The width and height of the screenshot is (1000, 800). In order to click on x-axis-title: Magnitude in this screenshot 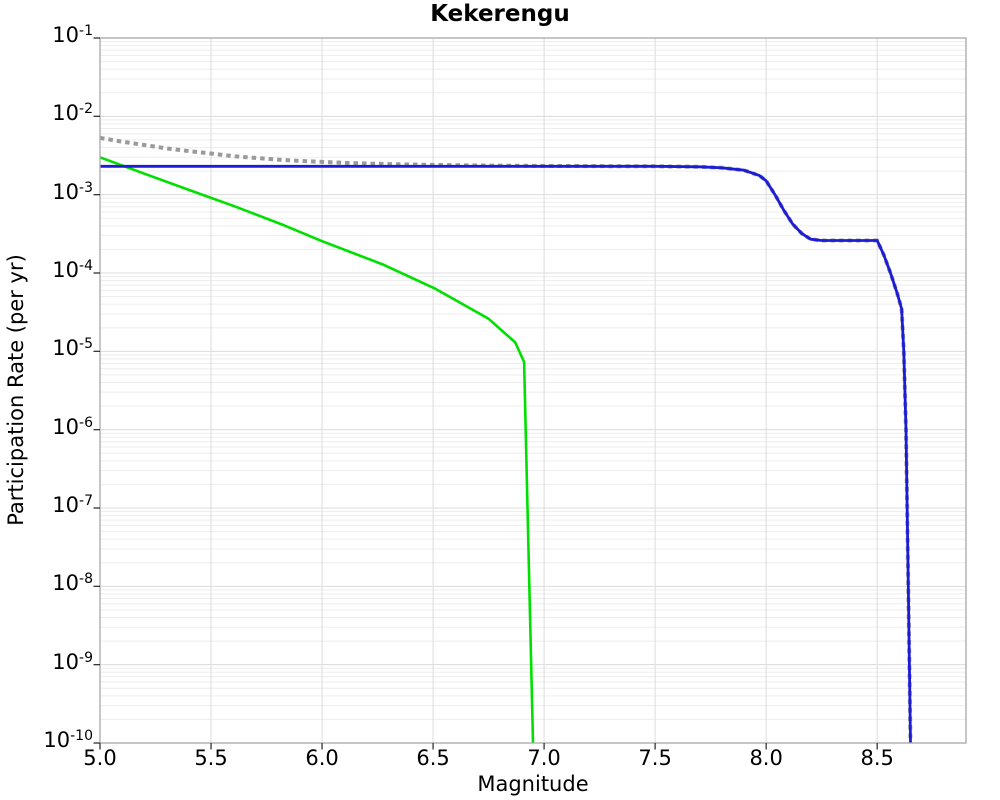, I will do `click(533, 784)`.